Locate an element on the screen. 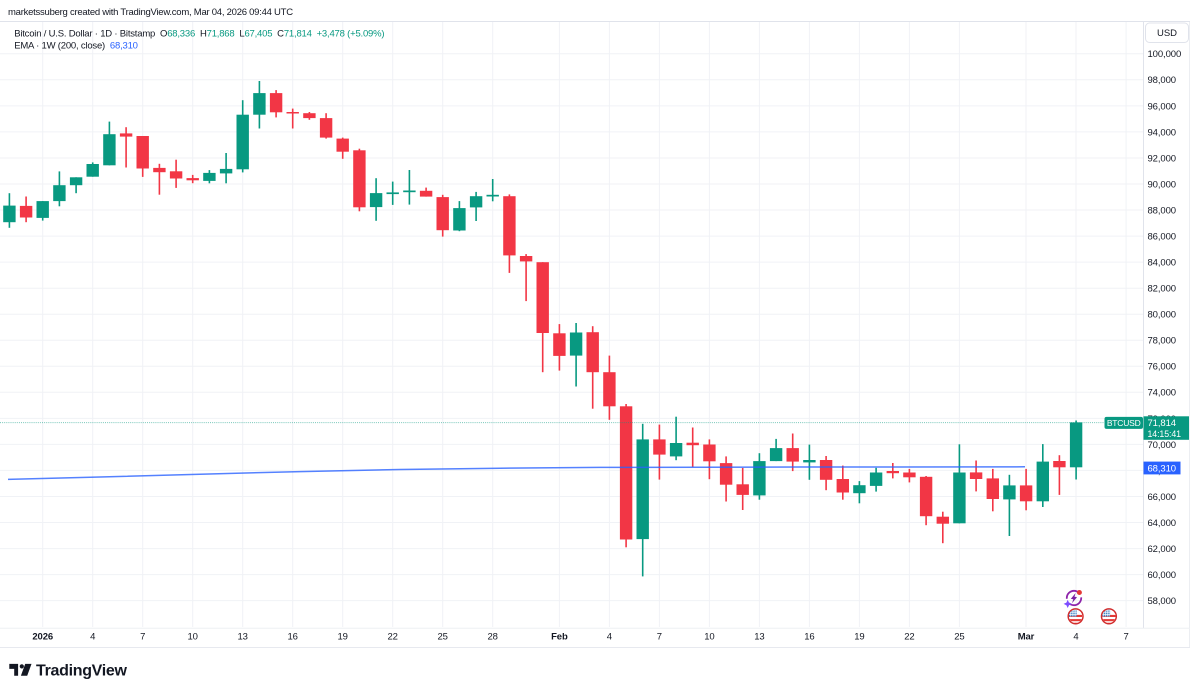 Image resolution: width=1200 pixels, height=693 pixels. svg-text: 60,000 is located at coordinates (1162, 575).